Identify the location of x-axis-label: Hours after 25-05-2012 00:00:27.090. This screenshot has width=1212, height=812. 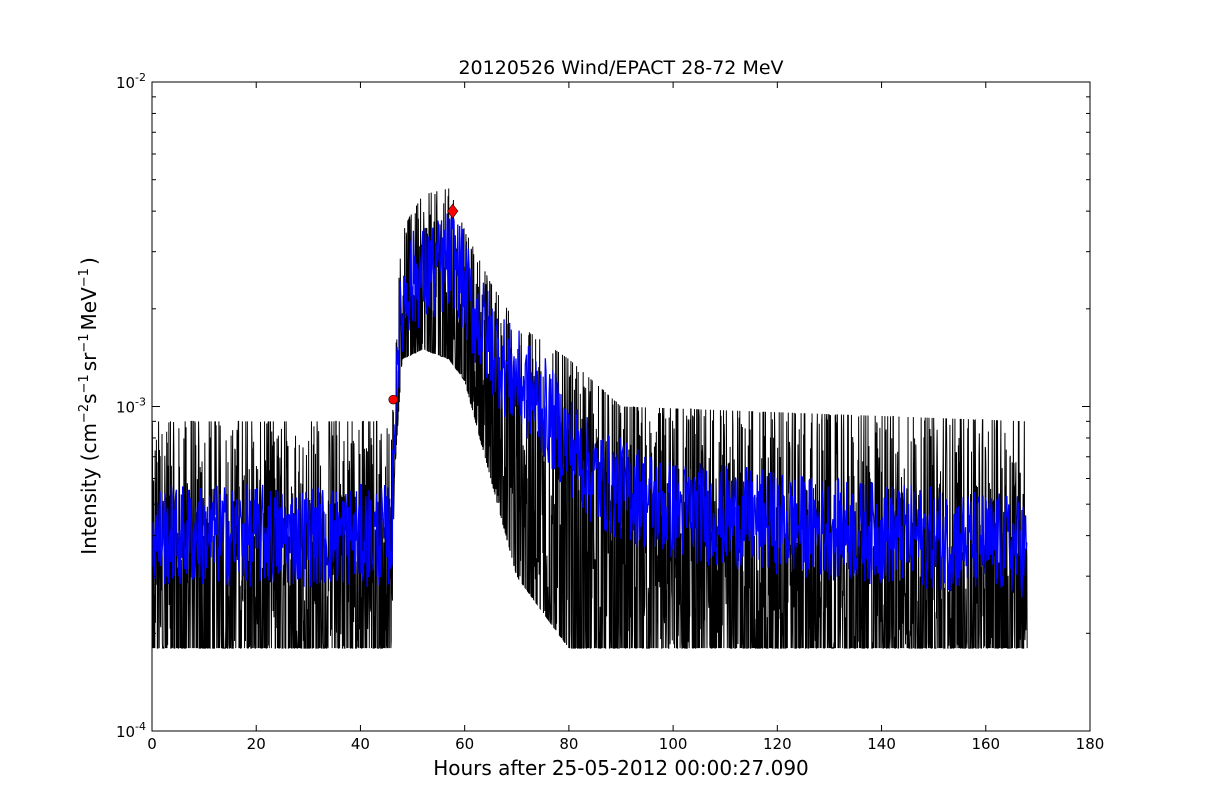
(621, 768).